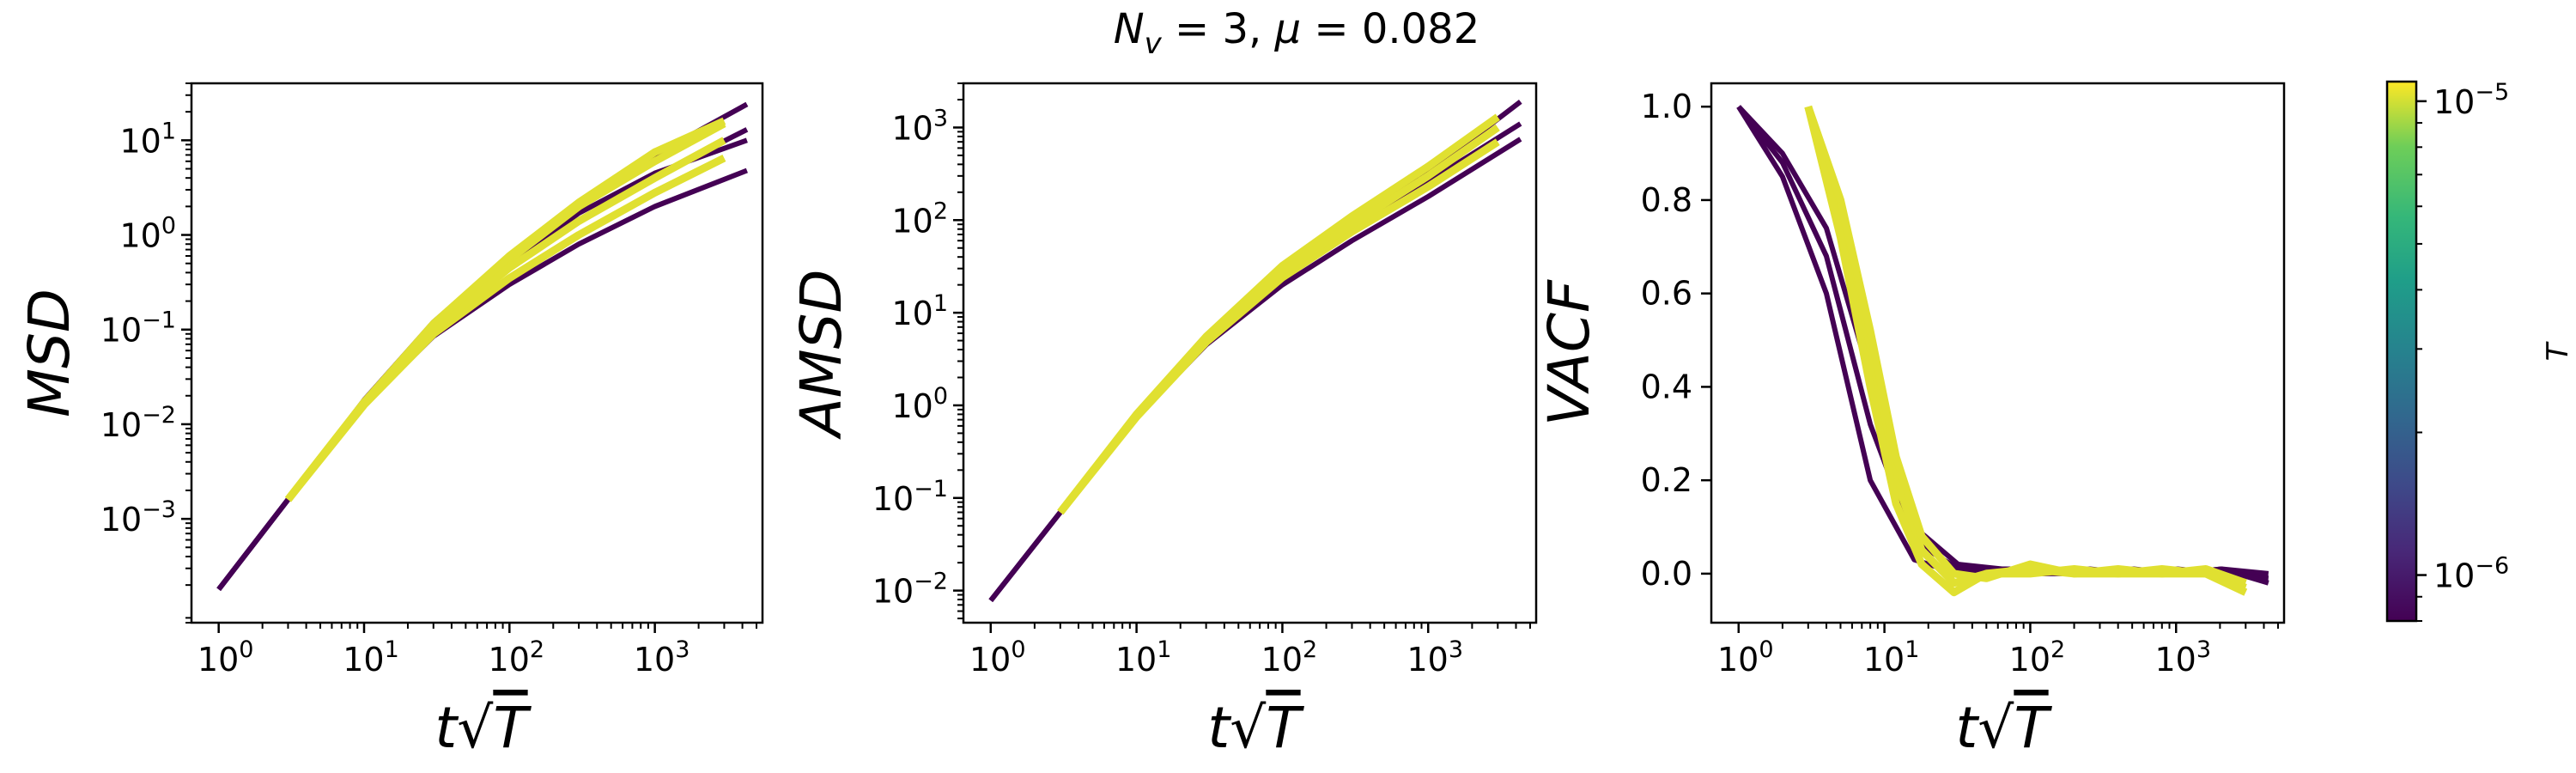 The height and width of the screenshot is (773, 2576). What do you see at coordinates (2463, 350) in the screenshot?
I see `colorbar-ticks: 10⁻⁵ 10⁻⁶` at bounding box center [2463, 350].